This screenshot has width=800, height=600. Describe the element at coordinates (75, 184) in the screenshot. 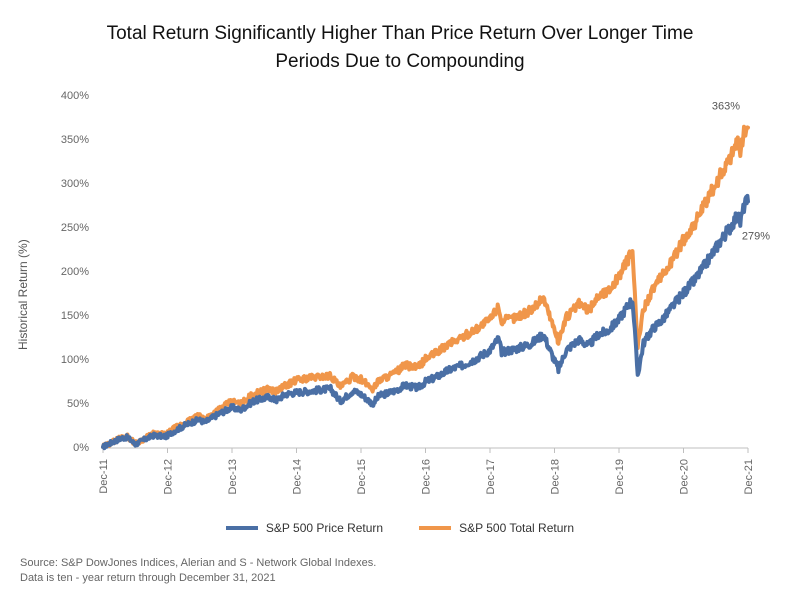

I see `y-tick-label: 300%` at that location.